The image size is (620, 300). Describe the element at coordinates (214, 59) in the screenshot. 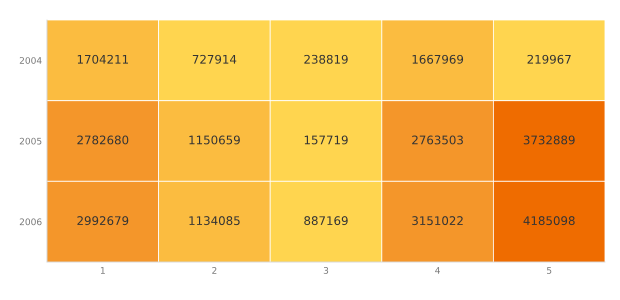

I see `data-label: 727914` at that location.